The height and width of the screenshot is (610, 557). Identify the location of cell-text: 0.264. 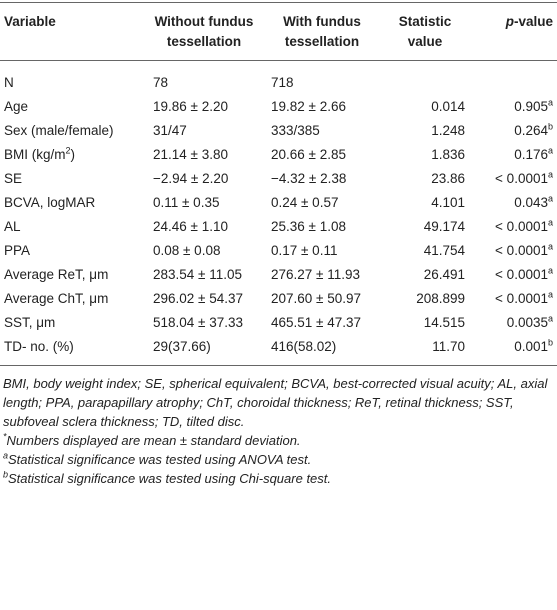
(531, 130).